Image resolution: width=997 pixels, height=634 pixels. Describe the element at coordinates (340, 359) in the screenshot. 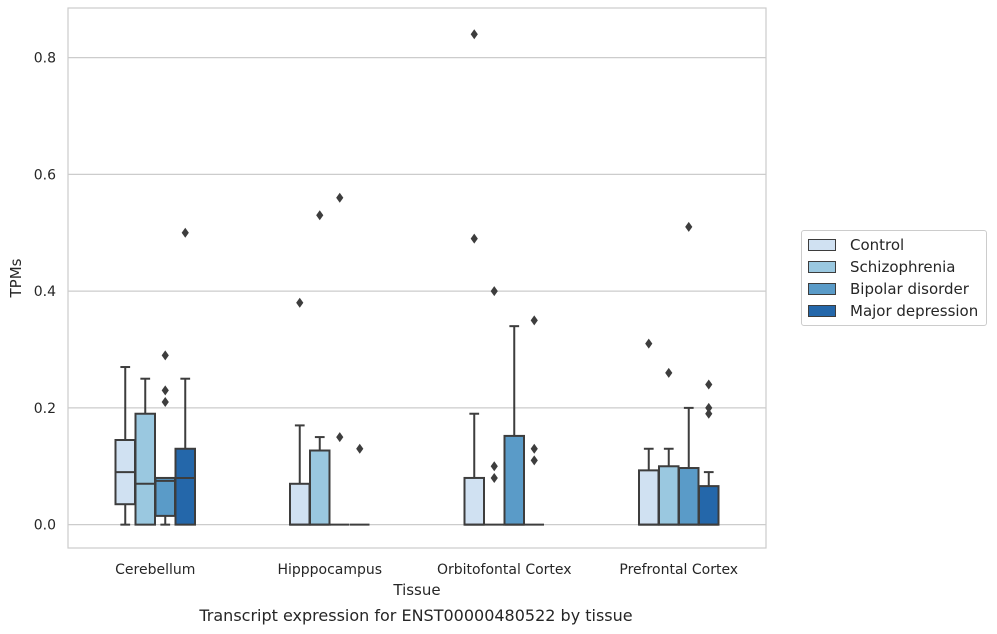

I see `box-bipolar-disorder-hipppocampus` at that location.